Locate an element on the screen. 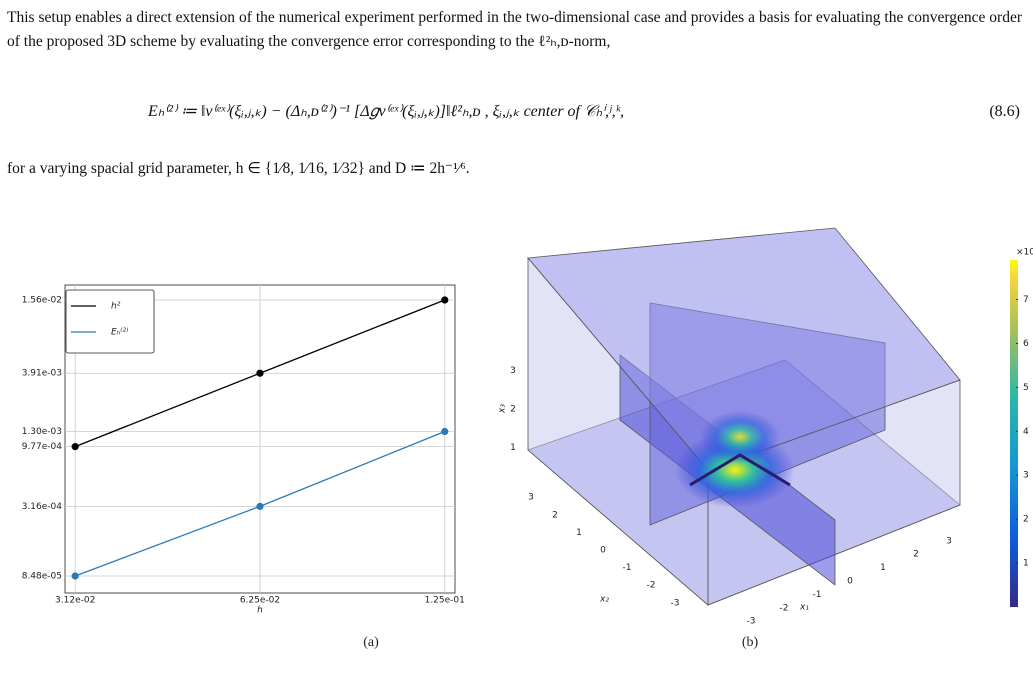 The height and width of the screenshot is (685, 1033). colorbar-tick-label: 1 is located at coordinates (1026, 564).